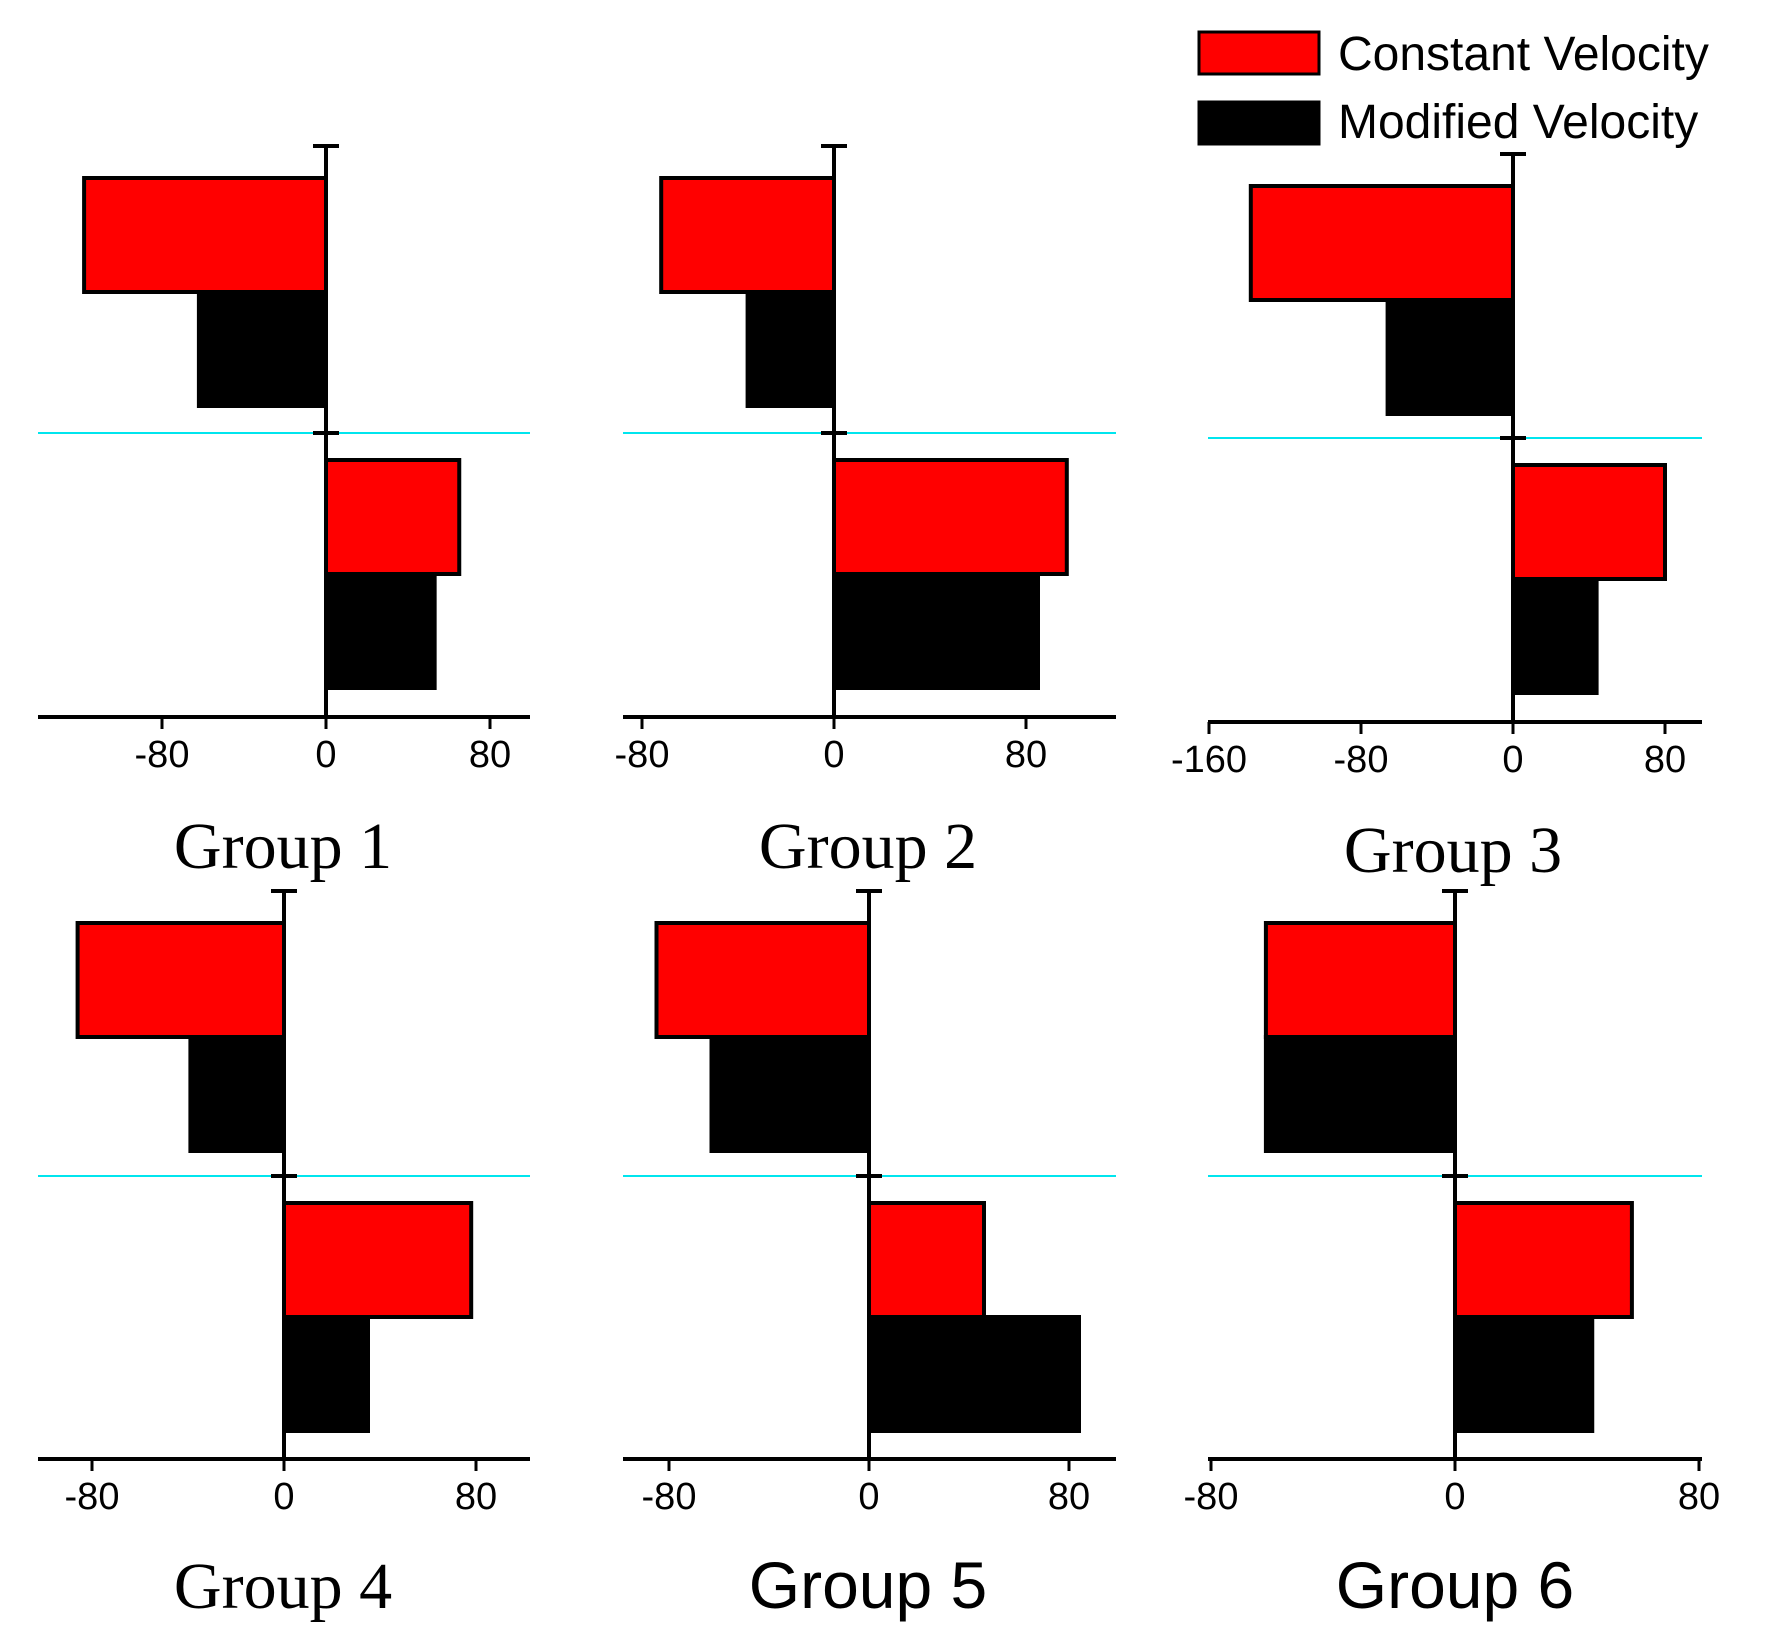 This screenshot has width=1776, height=1650. Describe the element at coordinates (283, 846) in the screenshot. I see `panel-title: Group 1` at that location.